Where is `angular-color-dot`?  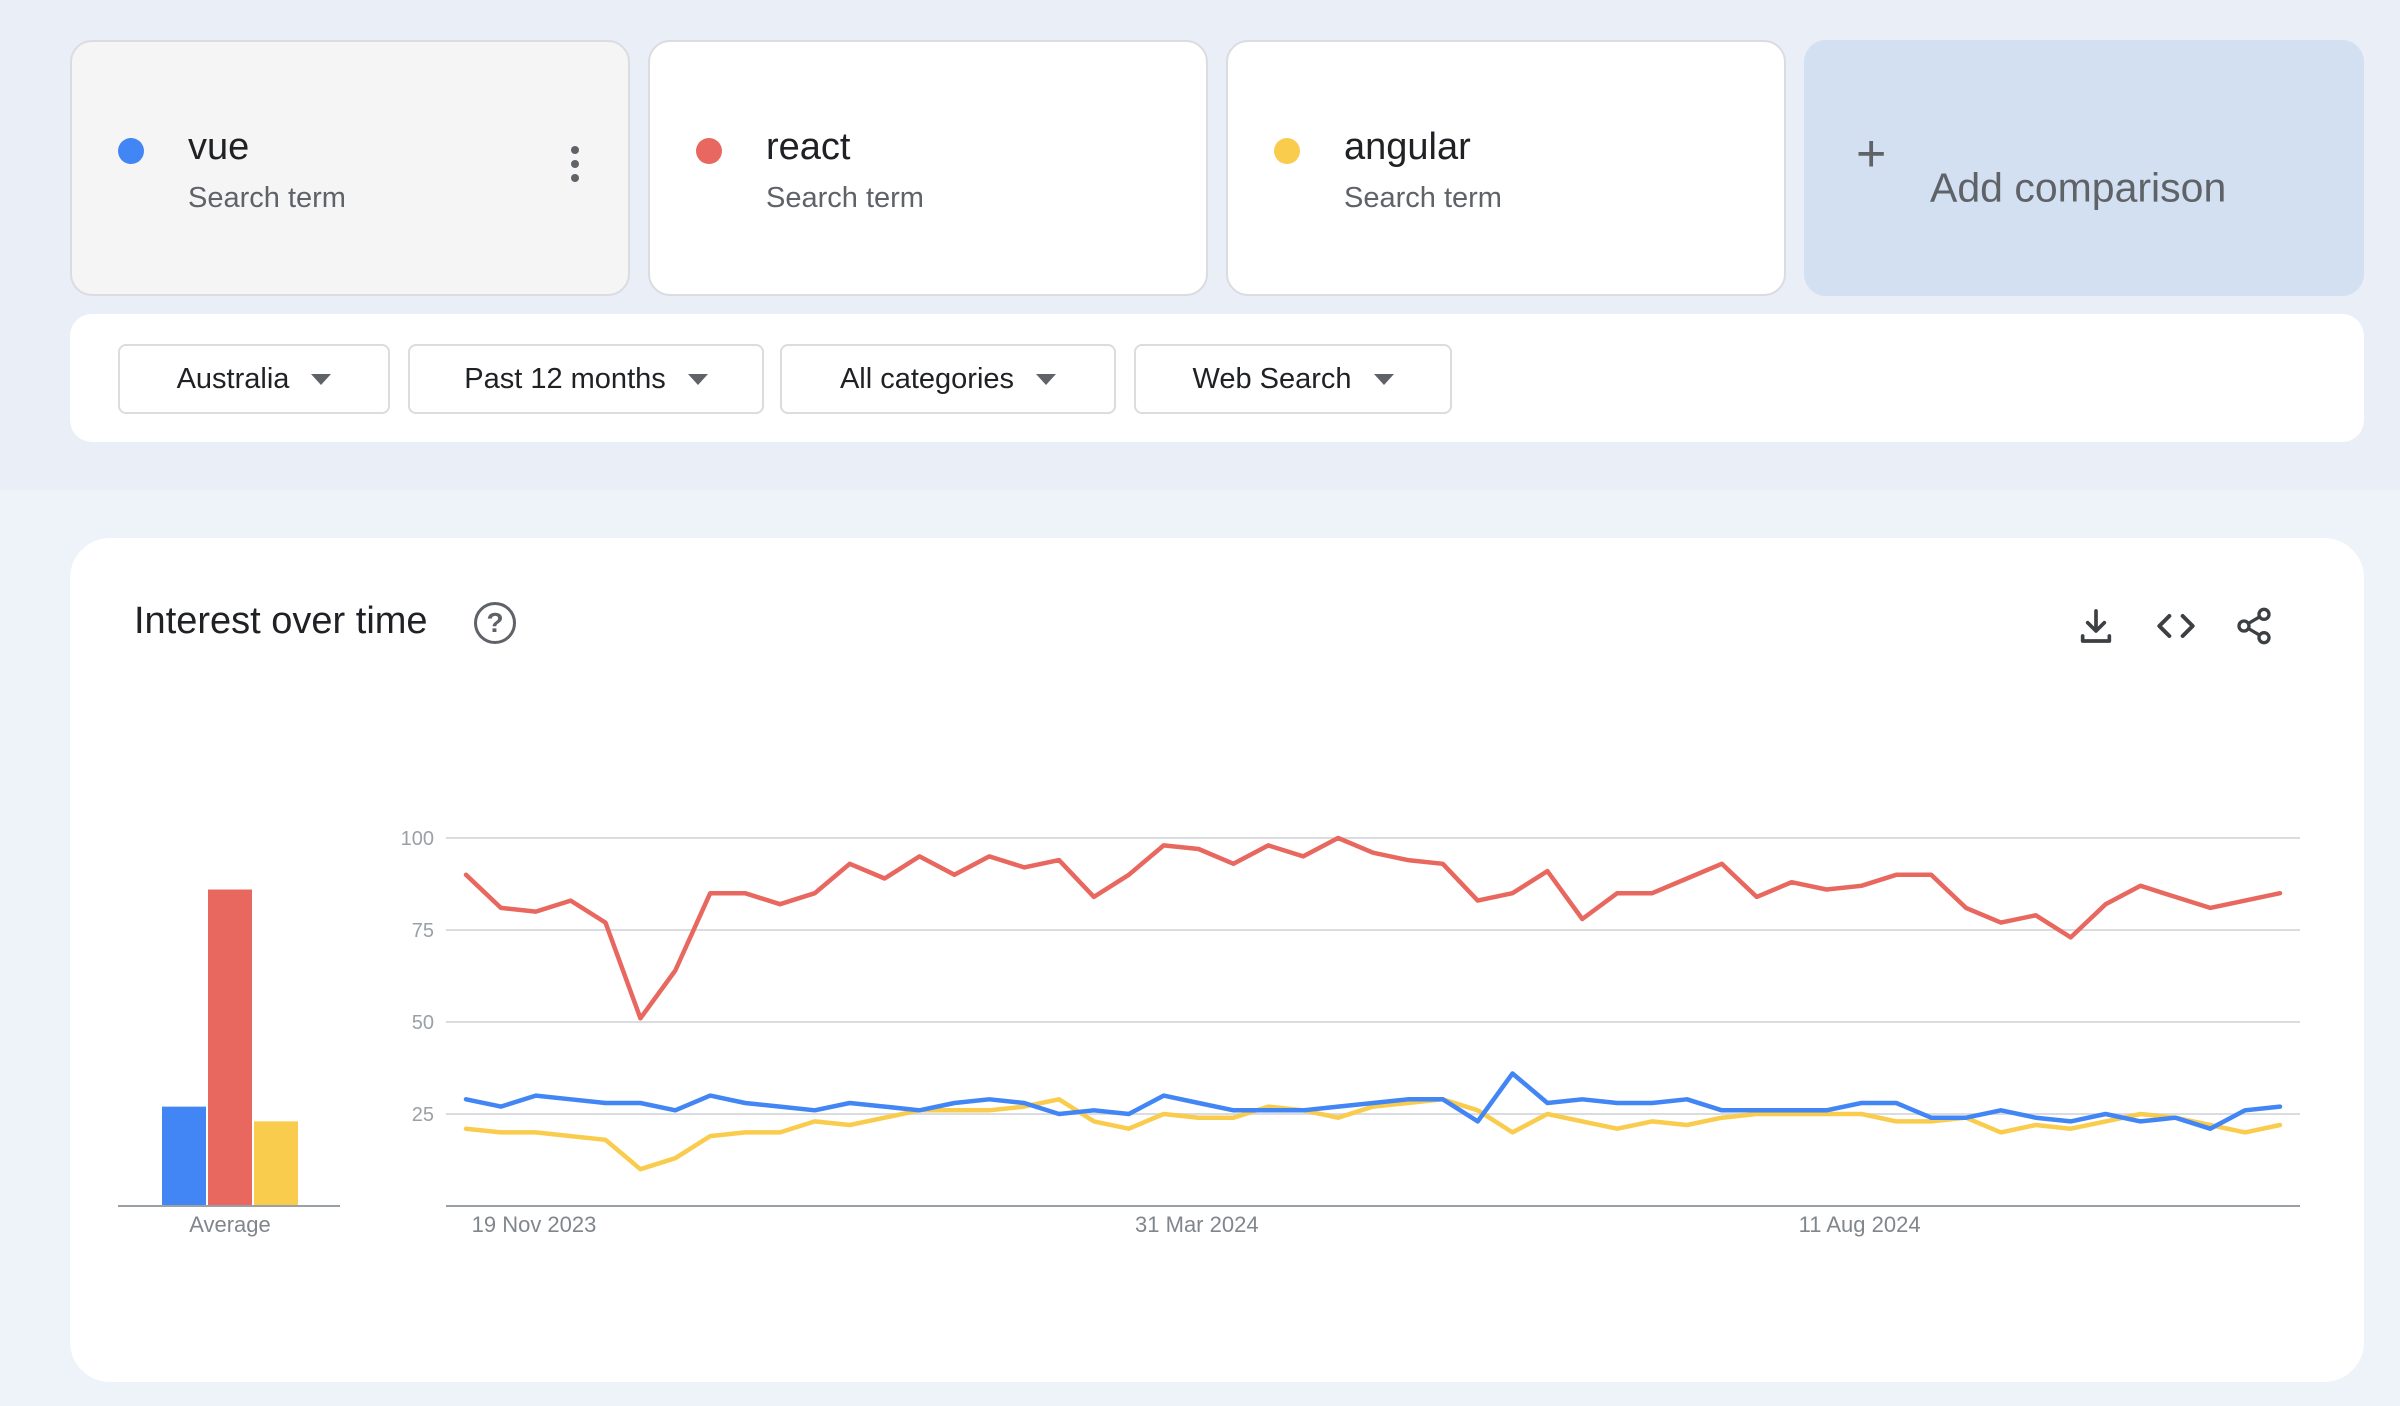 angular-color-dot is located at coordinates (1287, 151).